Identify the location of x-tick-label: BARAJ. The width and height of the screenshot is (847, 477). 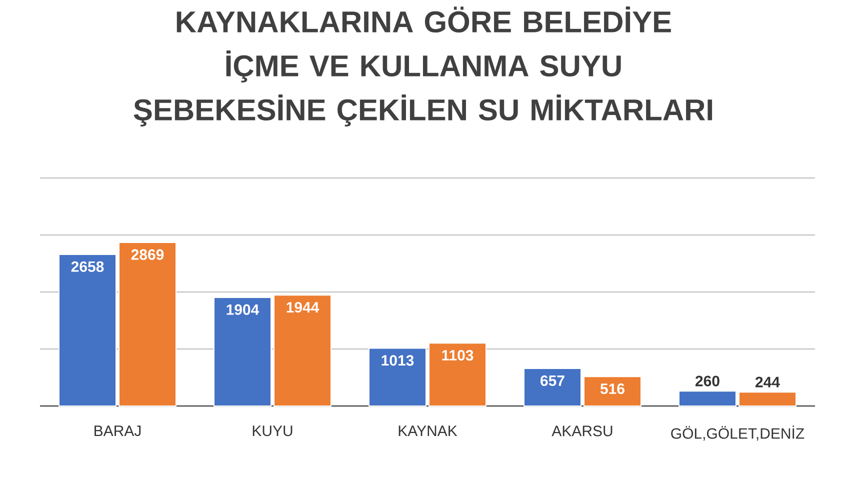
(117, 431).